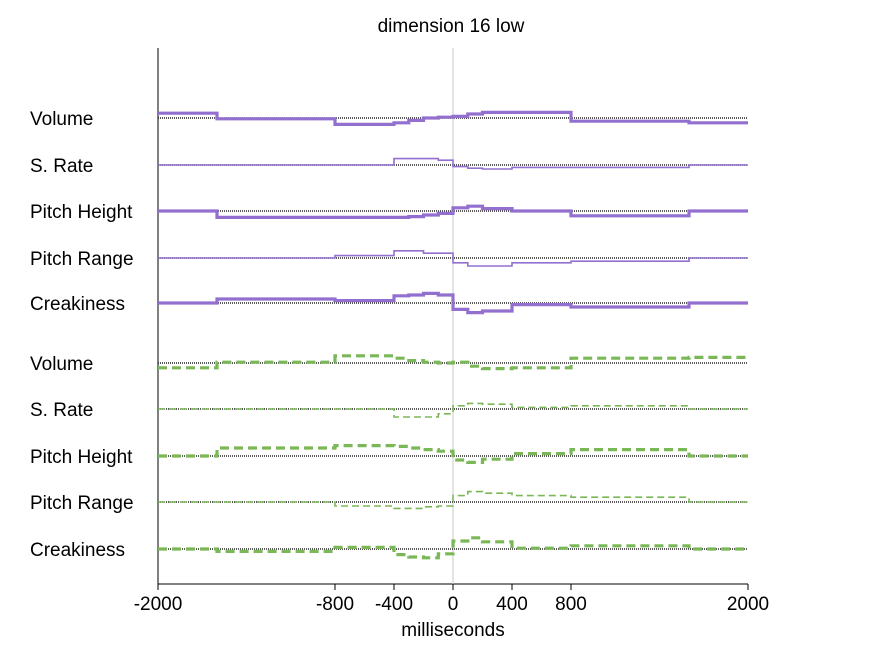  I want to click on x-axis-label: milliseconds, so click(452, 630).